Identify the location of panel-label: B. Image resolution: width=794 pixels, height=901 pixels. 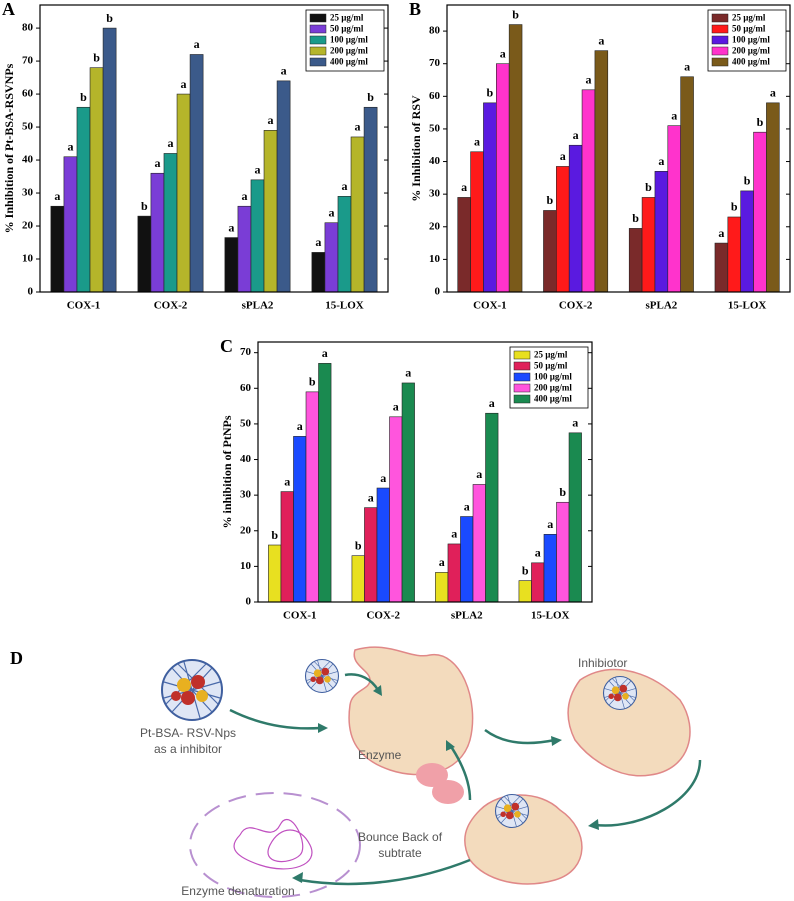
(415, 9).